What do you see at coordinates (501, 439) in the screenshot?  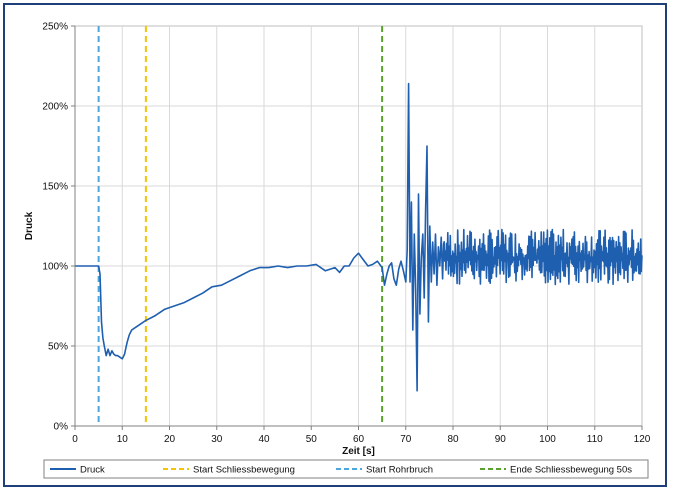 I see `x-tick-label: 90` at bounding box center [501, 439].